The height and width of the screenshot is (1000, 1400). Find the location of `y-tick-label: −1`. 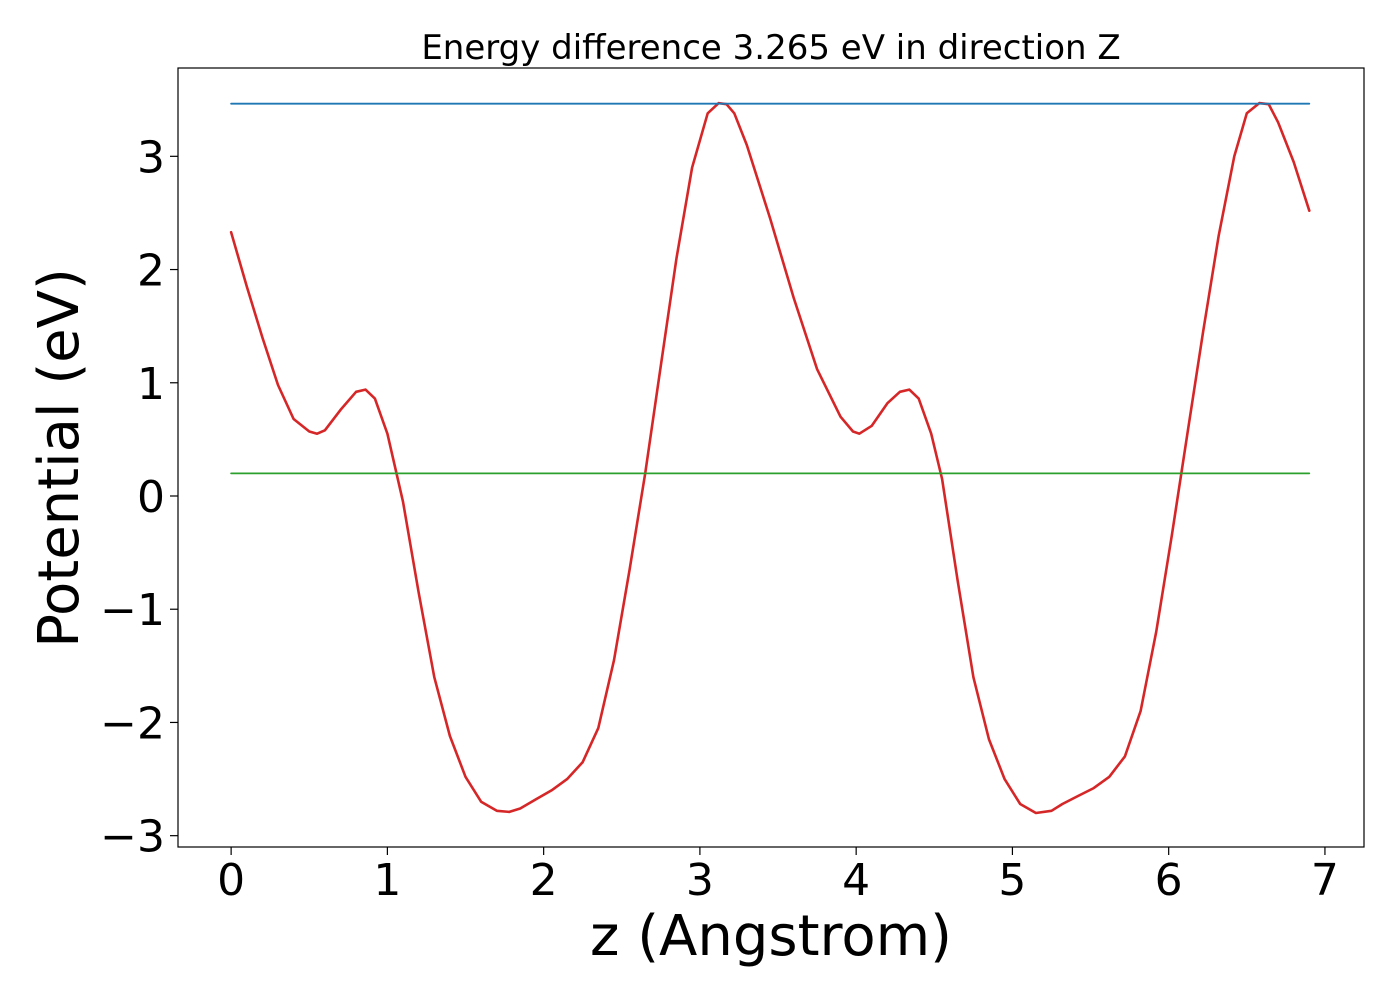

y-tick-label: −1 is located at coordinates (132, 610).